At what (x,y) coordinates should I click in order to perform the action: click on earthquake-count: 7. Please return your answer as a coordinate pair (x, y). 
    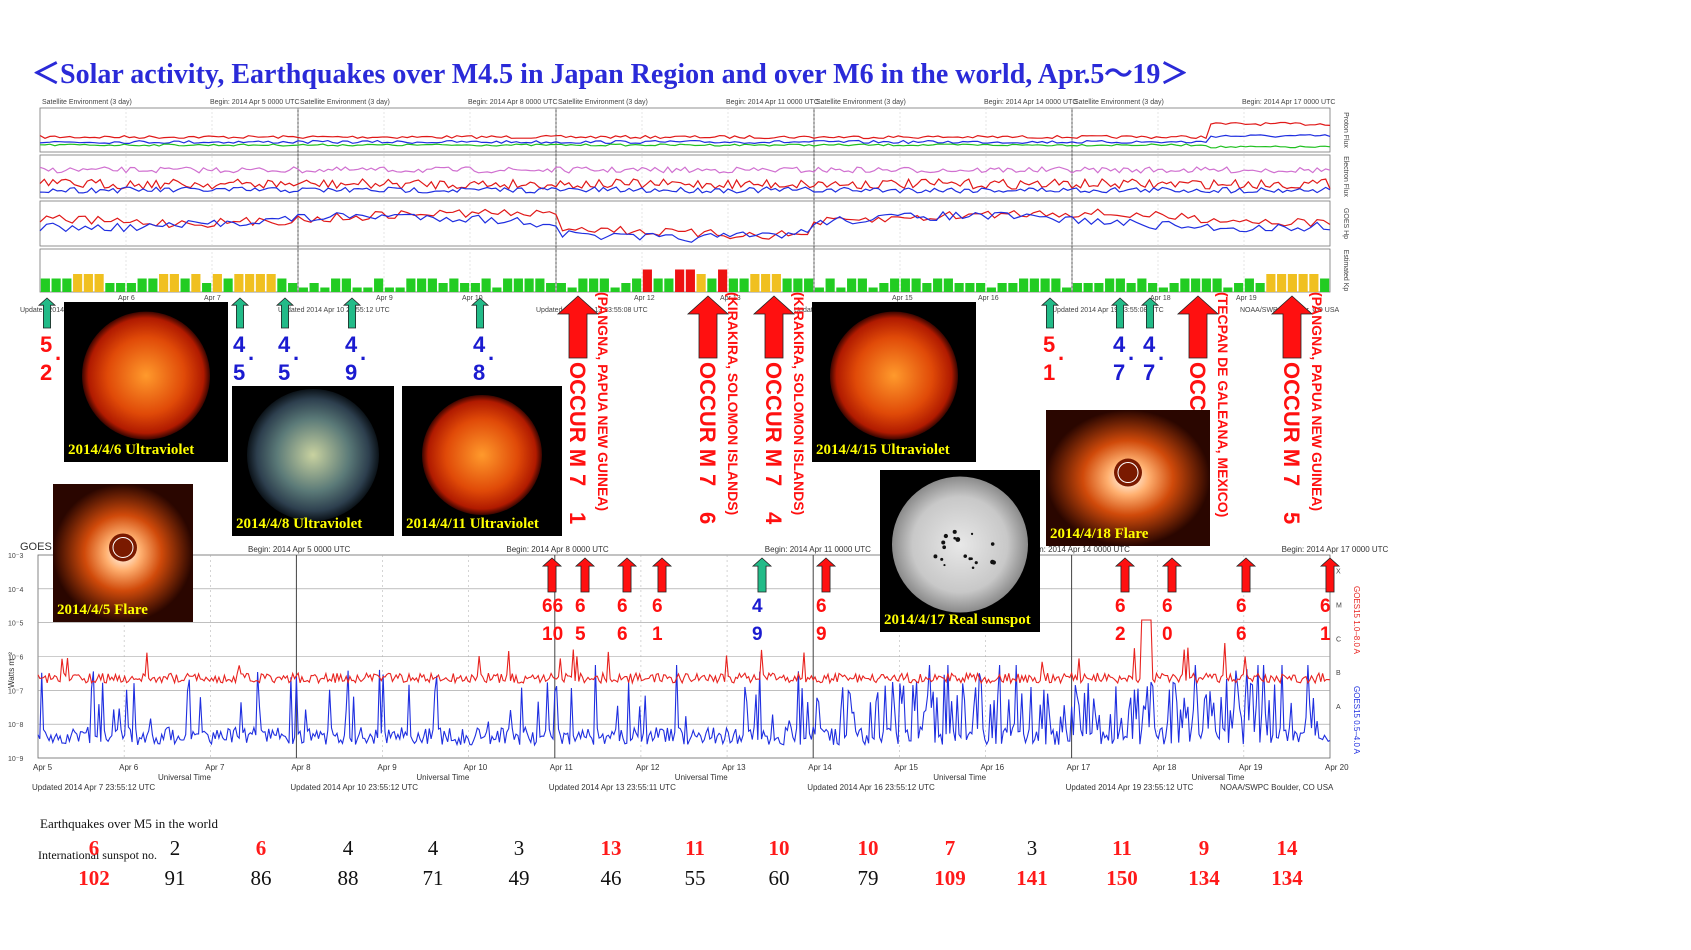
    Looking at the image, I should click on (950, 848).